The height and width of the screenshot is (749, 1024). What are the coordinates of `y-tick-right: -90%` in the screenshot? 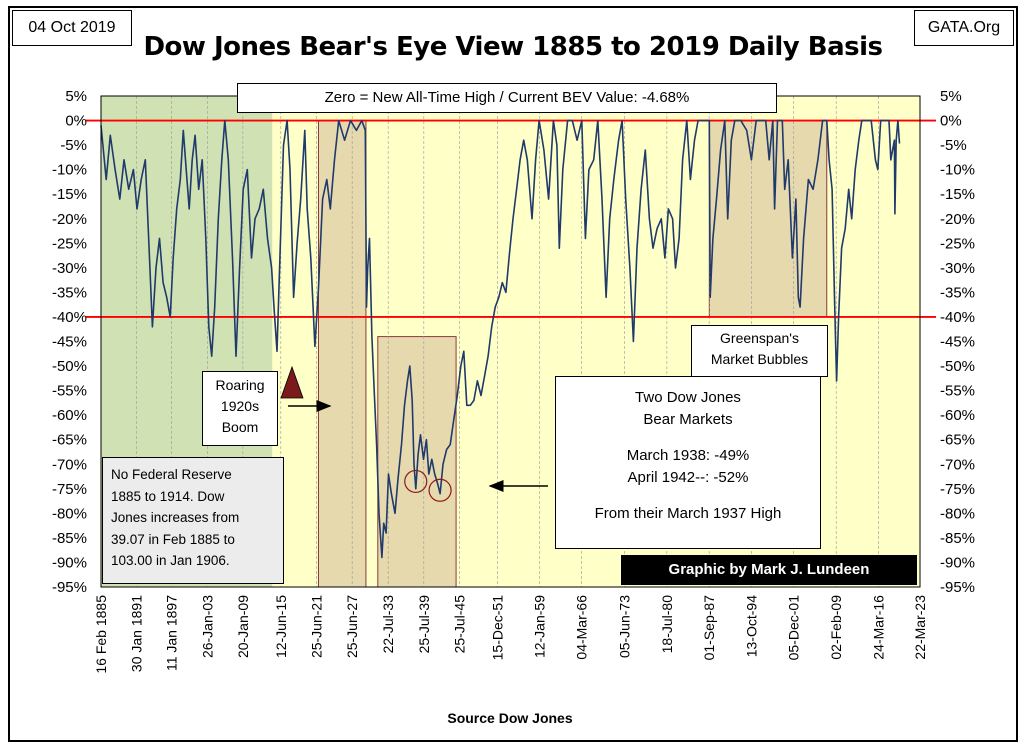 It's located at (957, 562).